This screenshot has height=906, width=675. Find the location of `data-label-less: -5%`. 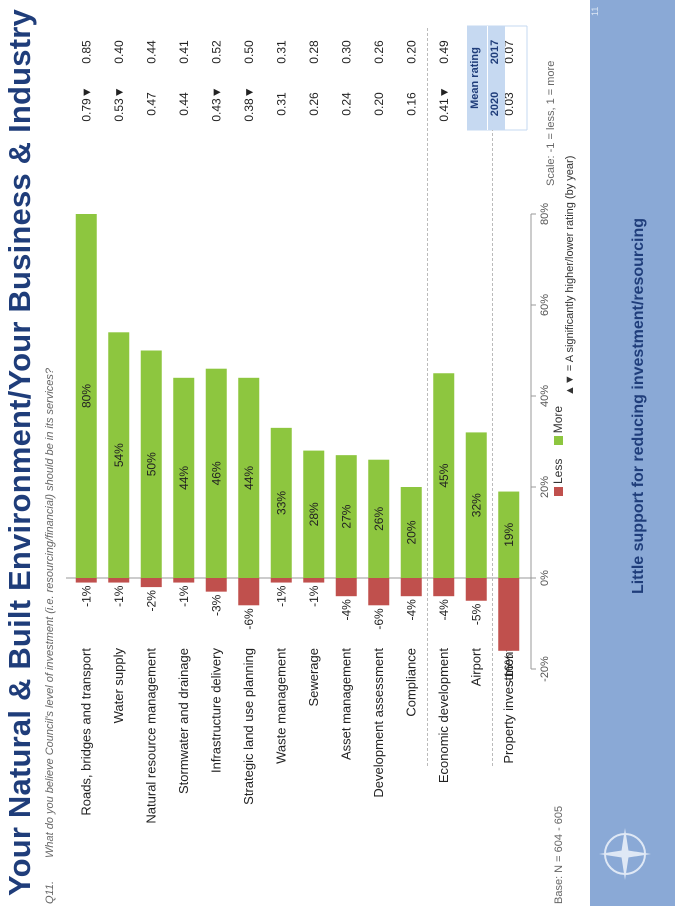

data-label-less: -5% is located at coordinates (476, 614).